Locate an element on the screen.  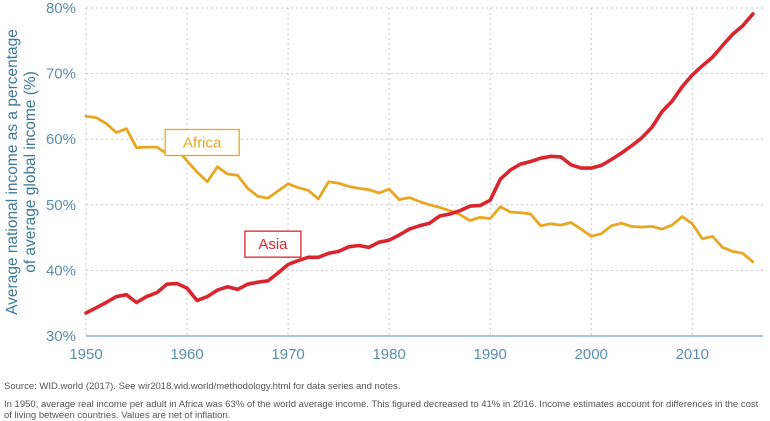
y-tick-label: 40% is located at coordinates (61, 270).